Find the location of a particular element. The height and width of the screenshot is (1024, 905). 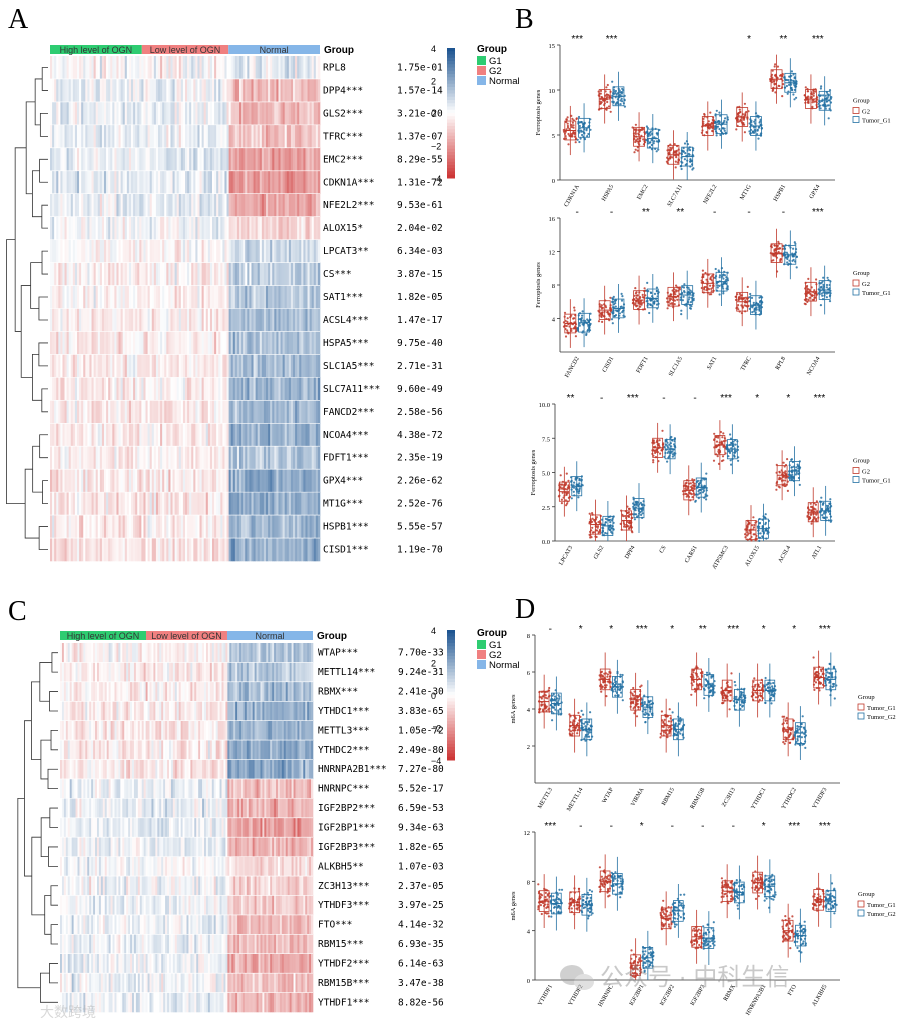

heatmap-cells is located at coordinates (185, 309).